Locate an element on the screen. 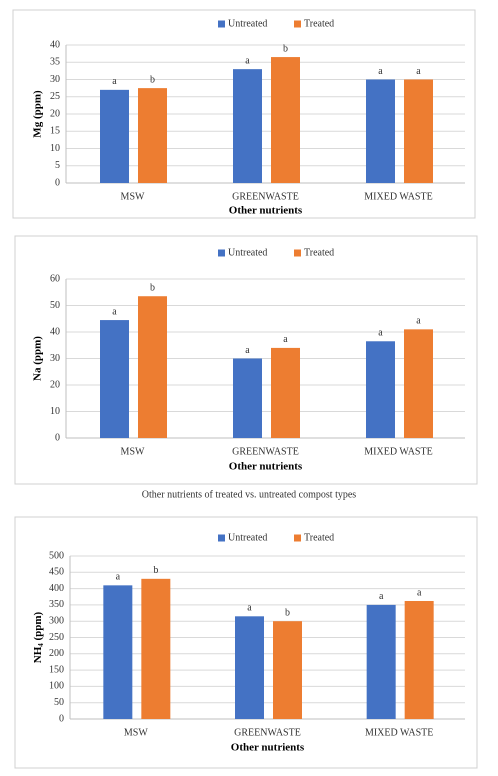  y-tick-label: 35 is located at coordinates (55, 62).